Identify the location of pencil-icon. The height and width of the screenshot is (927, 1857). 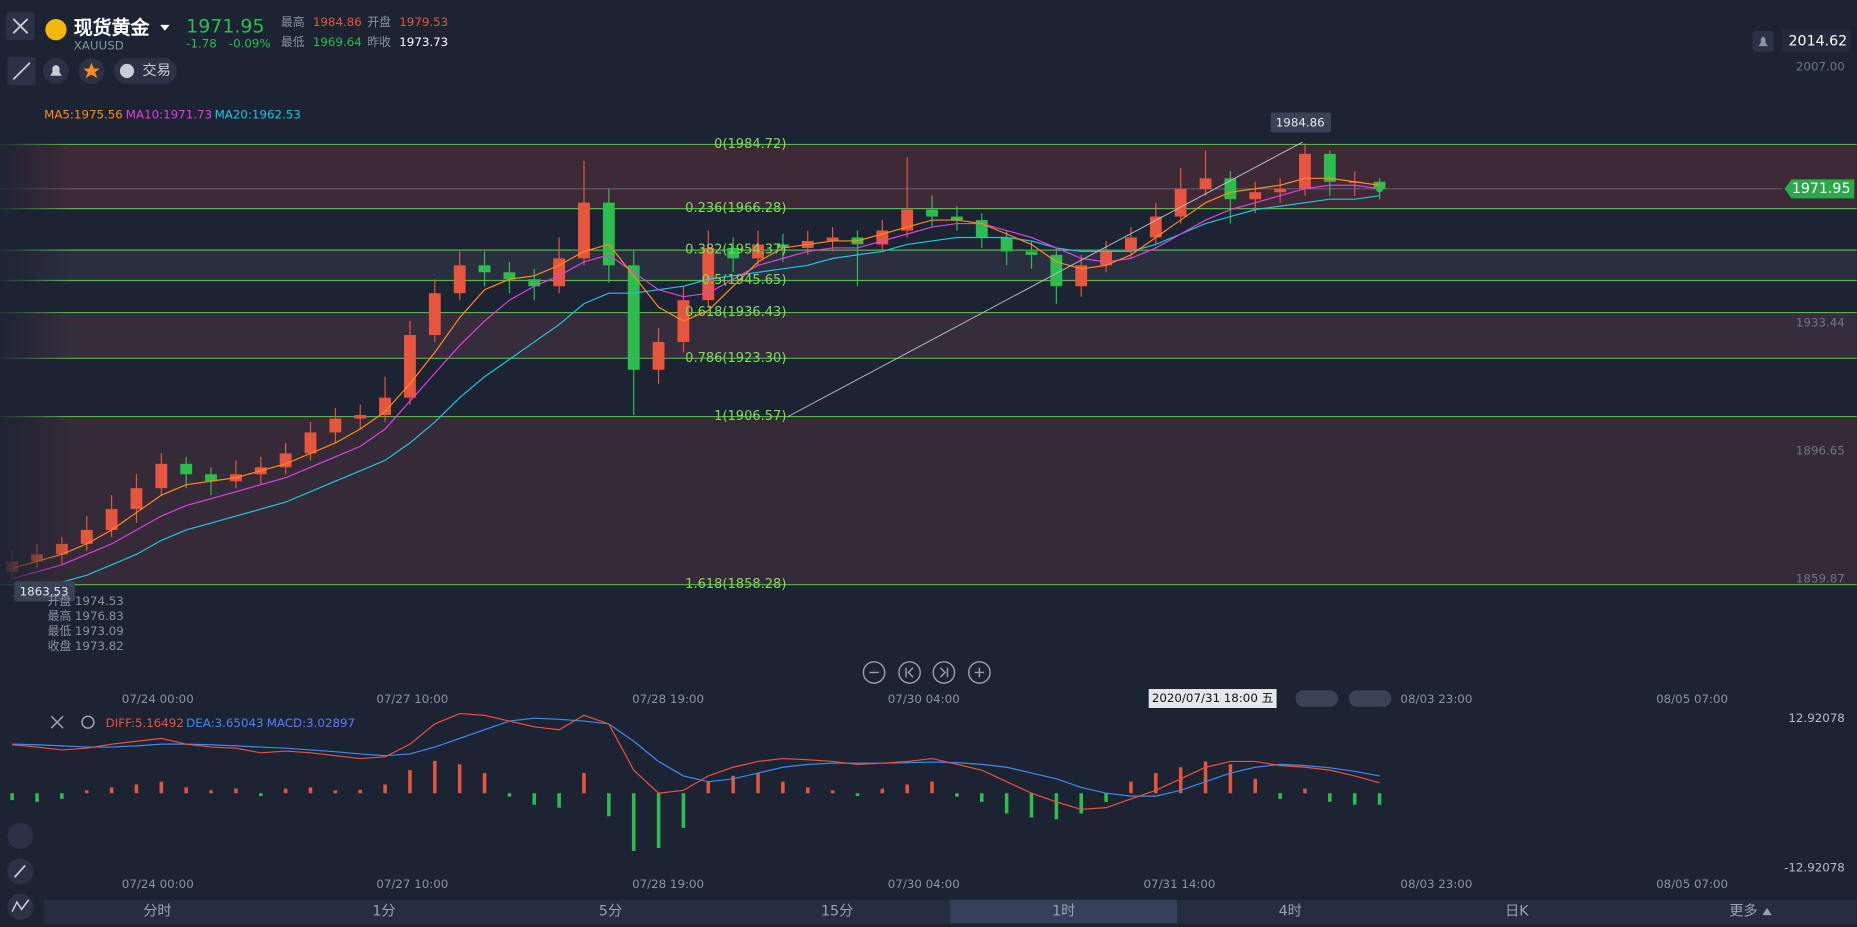
(19, 871).